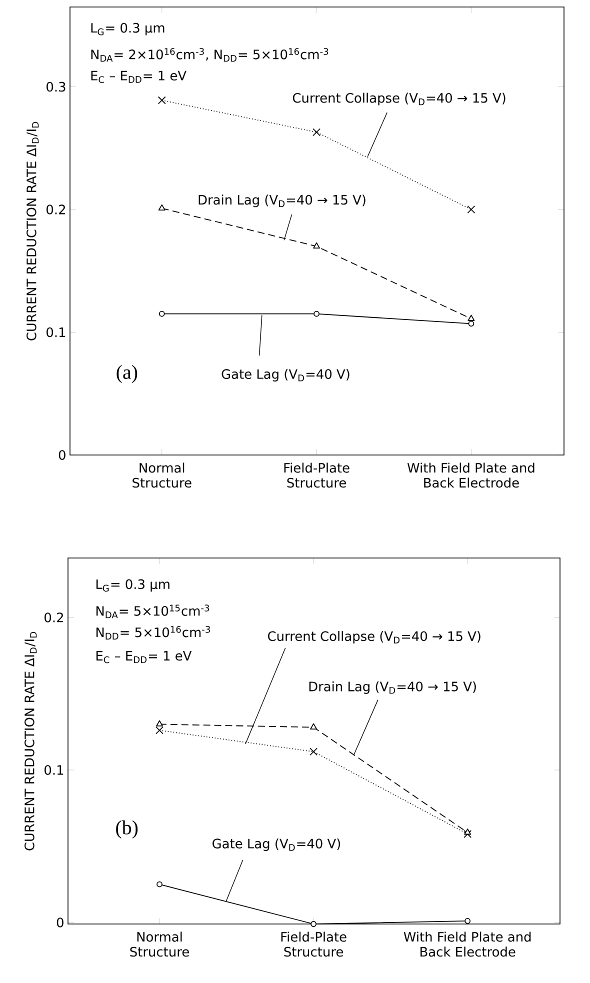  I want to click on text: Drain Lag (V$_{D}$=40 → 15 V), so click(392, 687).